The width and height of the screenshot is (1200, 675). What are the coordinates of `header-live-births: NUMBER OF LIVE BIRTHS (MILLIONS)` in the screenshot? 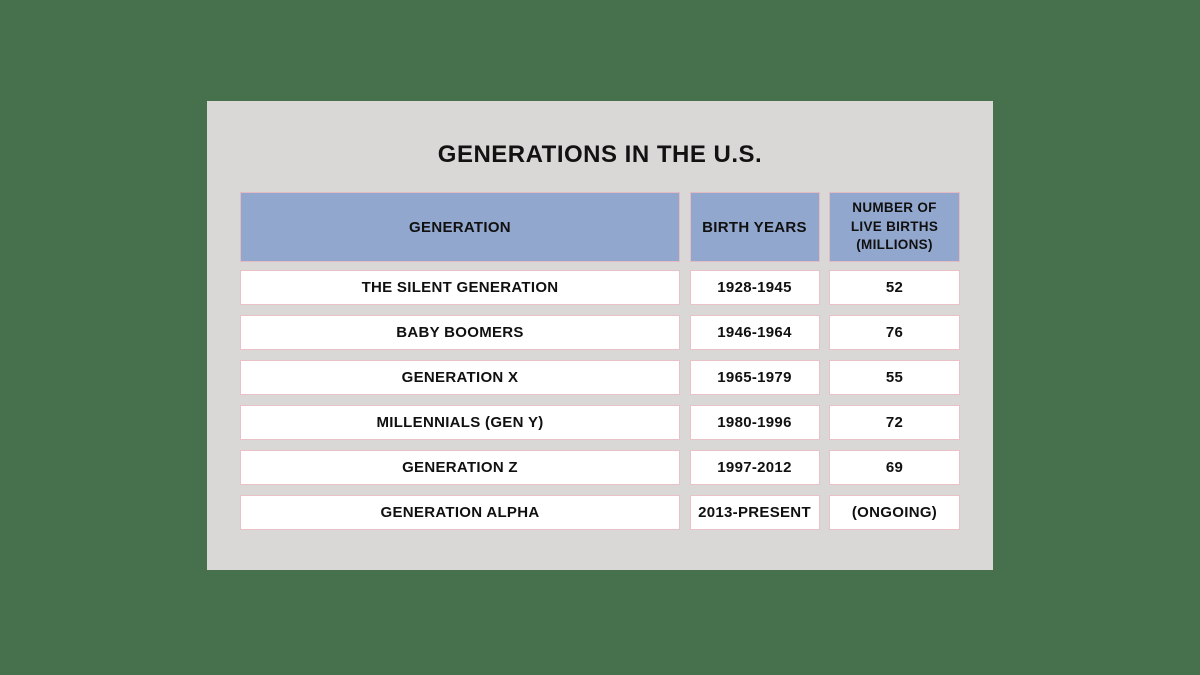 It's located at (894, 227).